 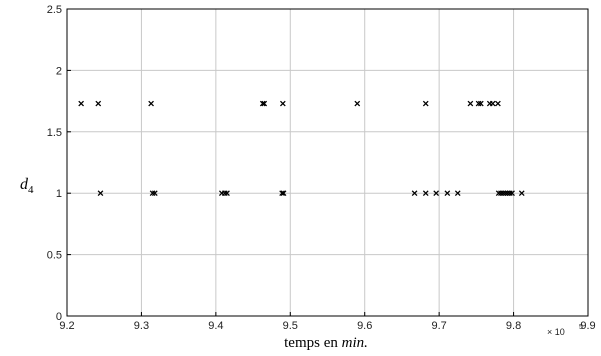 What do you see at coordinates (54, 10) in the screenshot?
I see `y-tick-label: 2.5` at bounding box center [54, 10].